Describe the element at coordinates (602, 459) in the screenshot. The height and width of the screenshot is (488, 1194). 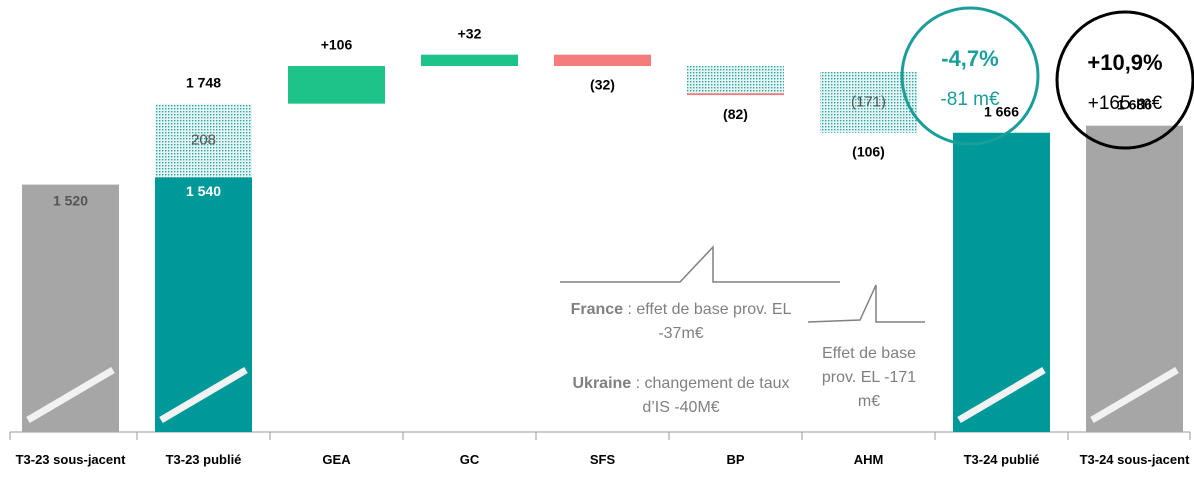
I see `x-tick-label: SFS` at that location.